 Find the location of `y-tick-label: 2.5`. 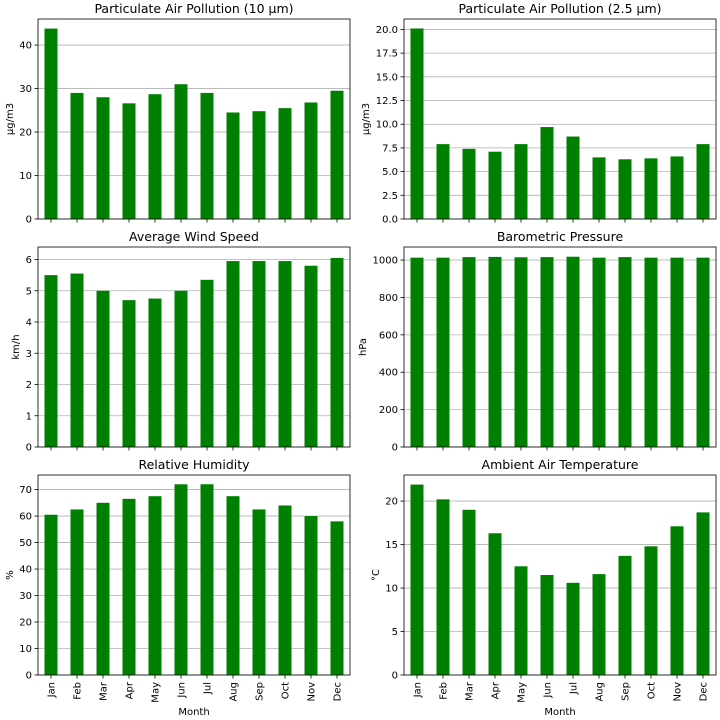

y-tick-label: 2.5 is located at coordinates (390, 196).